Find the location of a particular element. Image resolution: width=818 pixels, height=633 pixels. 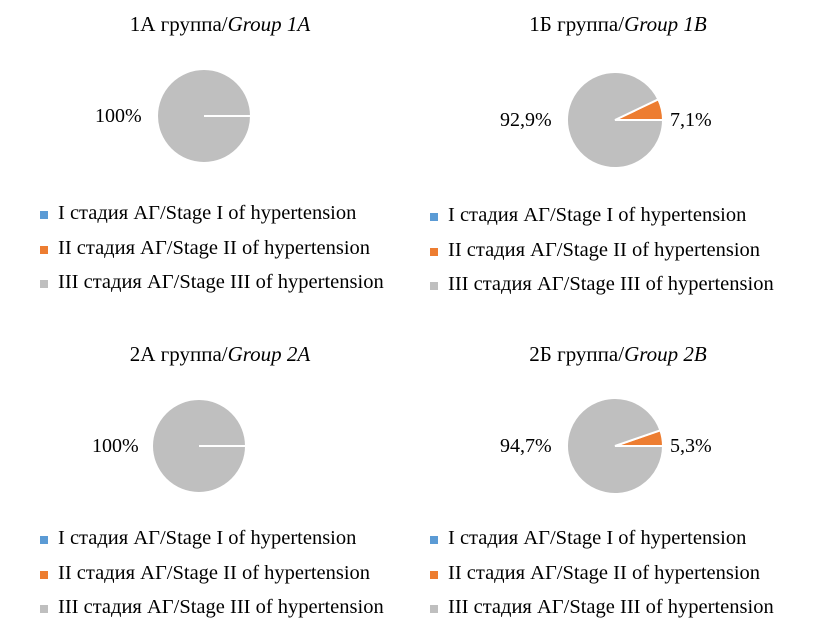

chart-title: 2Б группа/Group 2B is located at coordinates (618, 354).